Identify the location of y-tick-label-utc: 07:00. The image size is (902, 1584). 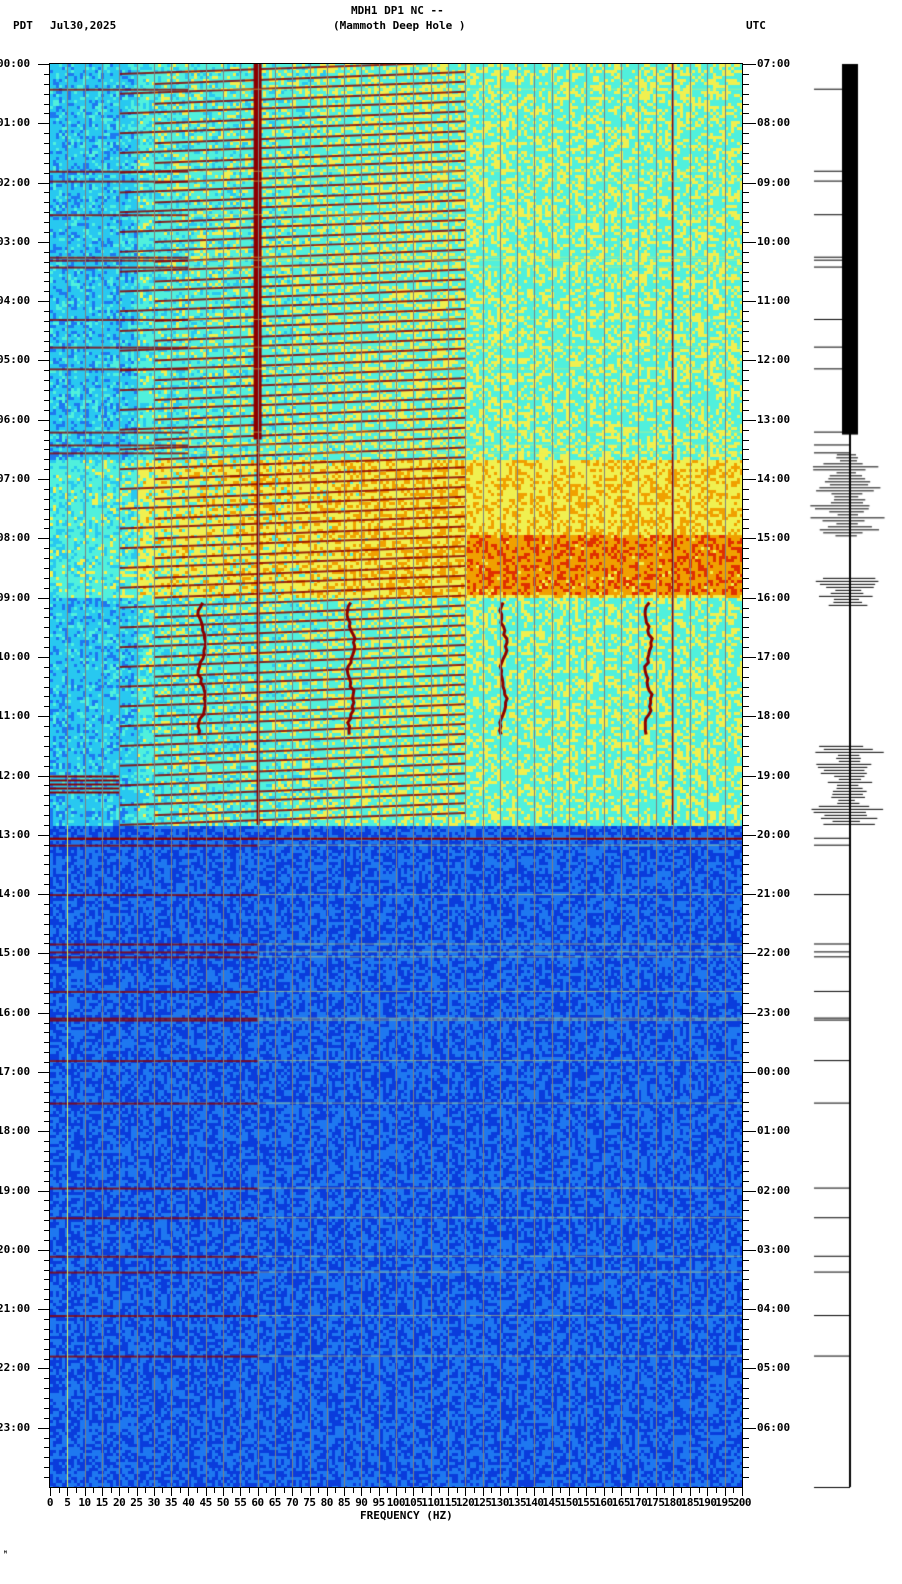
(774, 63).